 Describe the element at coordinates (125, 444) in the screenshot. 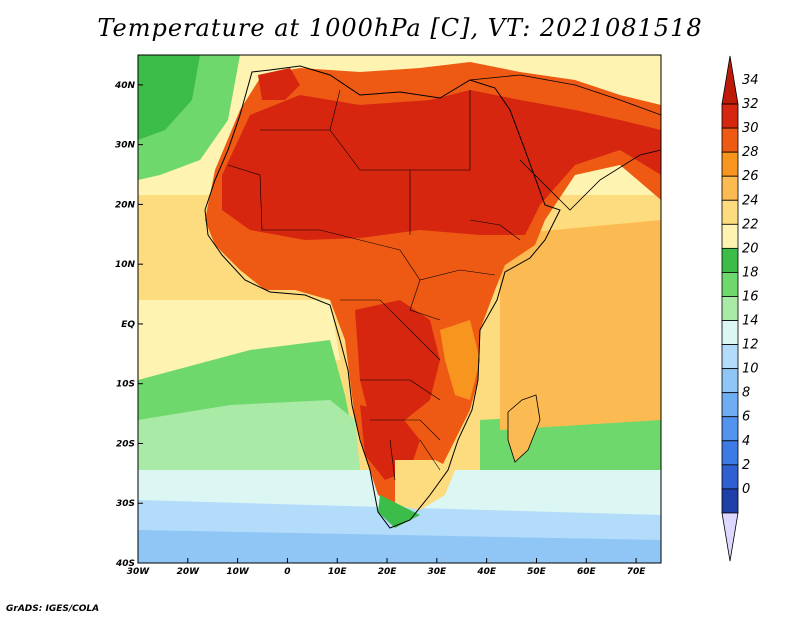

I see `lat-tick-label: 20S` at that location.